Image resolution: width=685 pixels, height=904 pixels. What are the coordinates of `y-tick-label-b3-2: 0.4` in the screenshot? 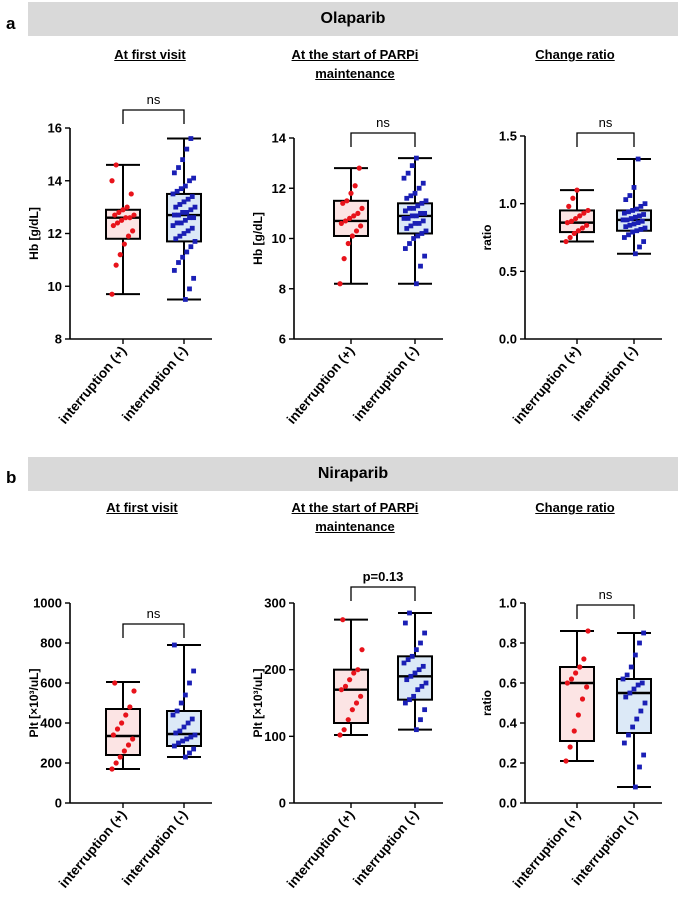 It's located at (508, 723).